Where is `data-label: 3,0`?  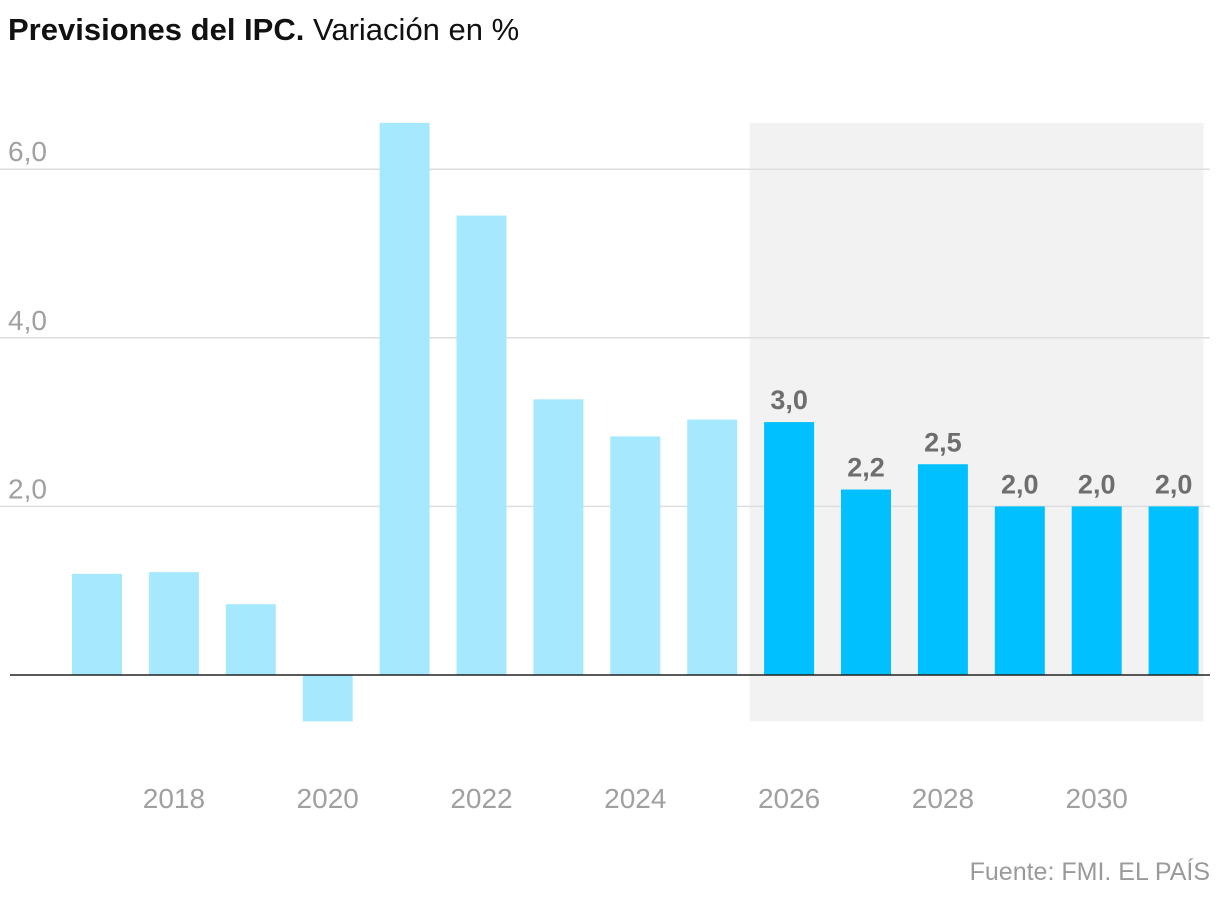
data-label: 3,0 is located at coordinates (789, 400).